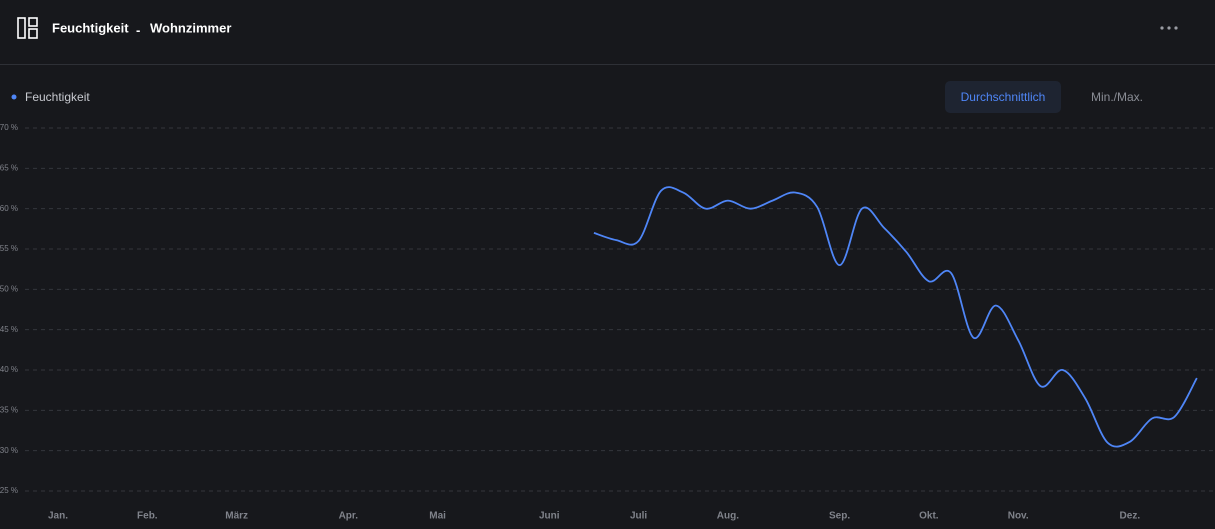  I want to click on y-tick-label: 65 %, so click(9, 167).